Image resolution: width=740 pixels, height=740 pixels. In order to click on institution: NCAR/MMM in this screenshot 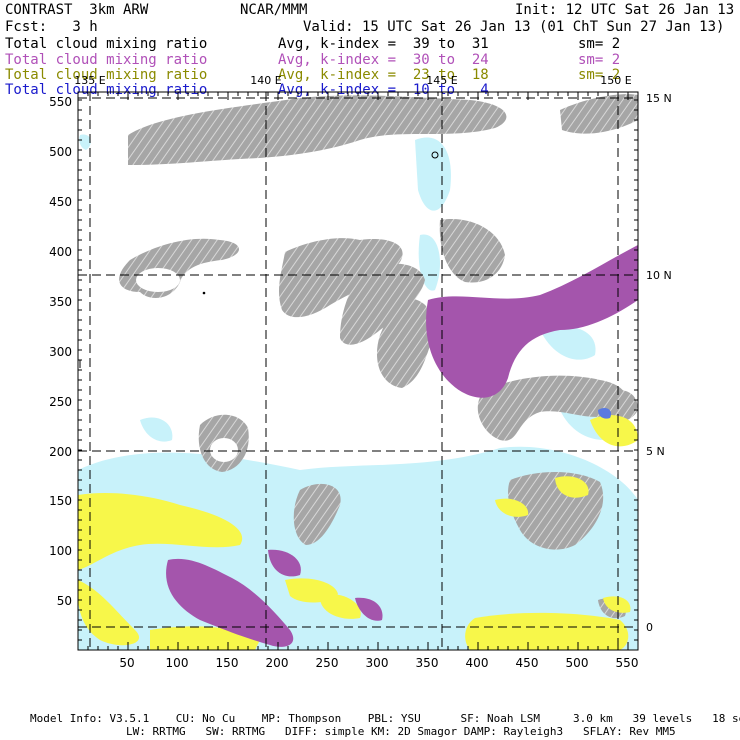, I will do `click(274, 10)`.